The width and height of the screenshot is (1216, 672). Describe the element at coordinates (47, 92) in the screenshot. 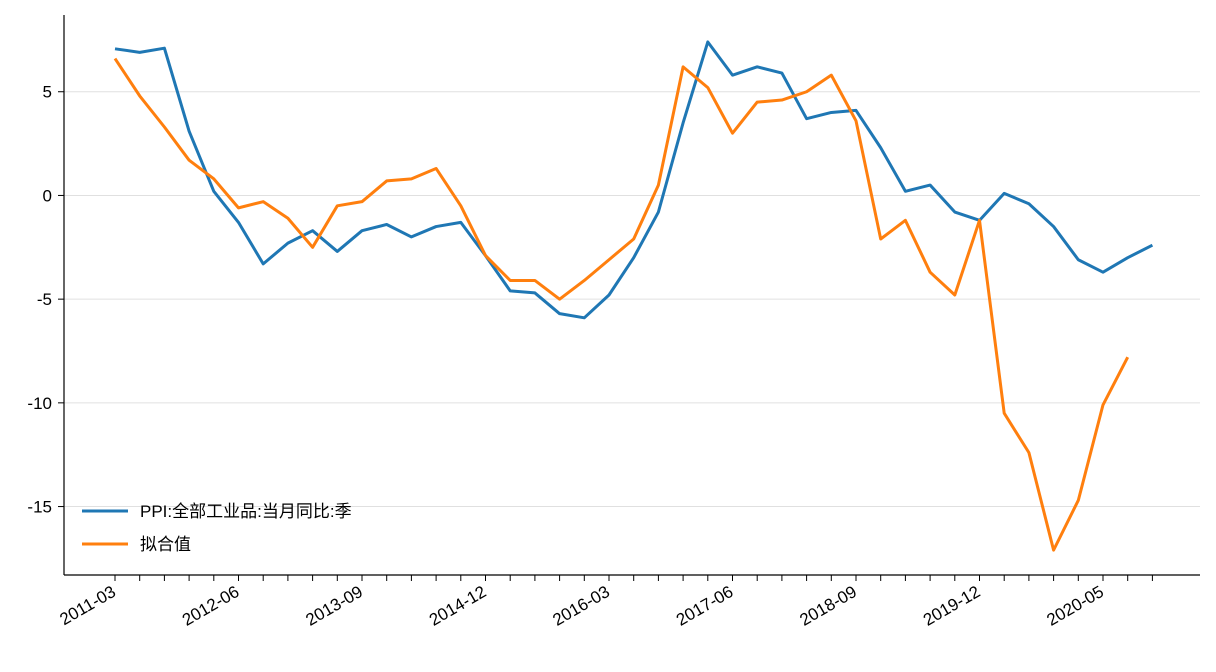

I see `y-tick-label: 5` at that location.